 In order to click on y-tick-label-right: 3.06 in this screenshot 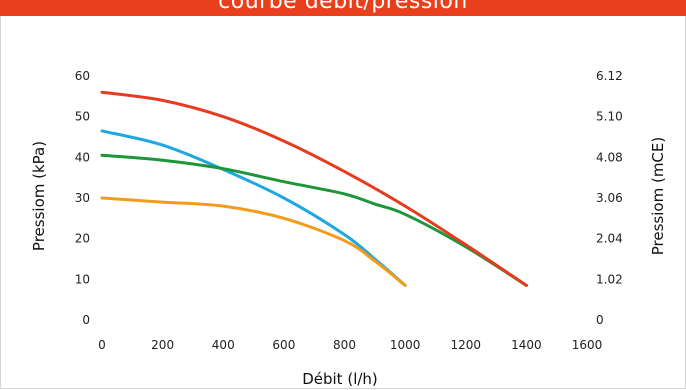, I will do `click(609, 198)`.